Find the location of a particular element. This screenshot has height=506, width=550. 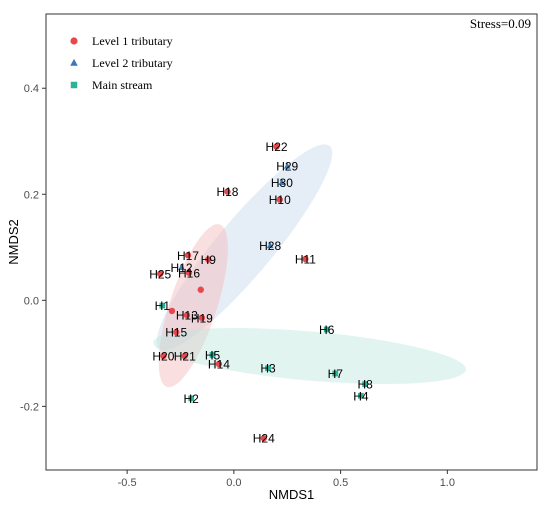

x-tick-label: 0.0 is located at coordinates (233, 483).